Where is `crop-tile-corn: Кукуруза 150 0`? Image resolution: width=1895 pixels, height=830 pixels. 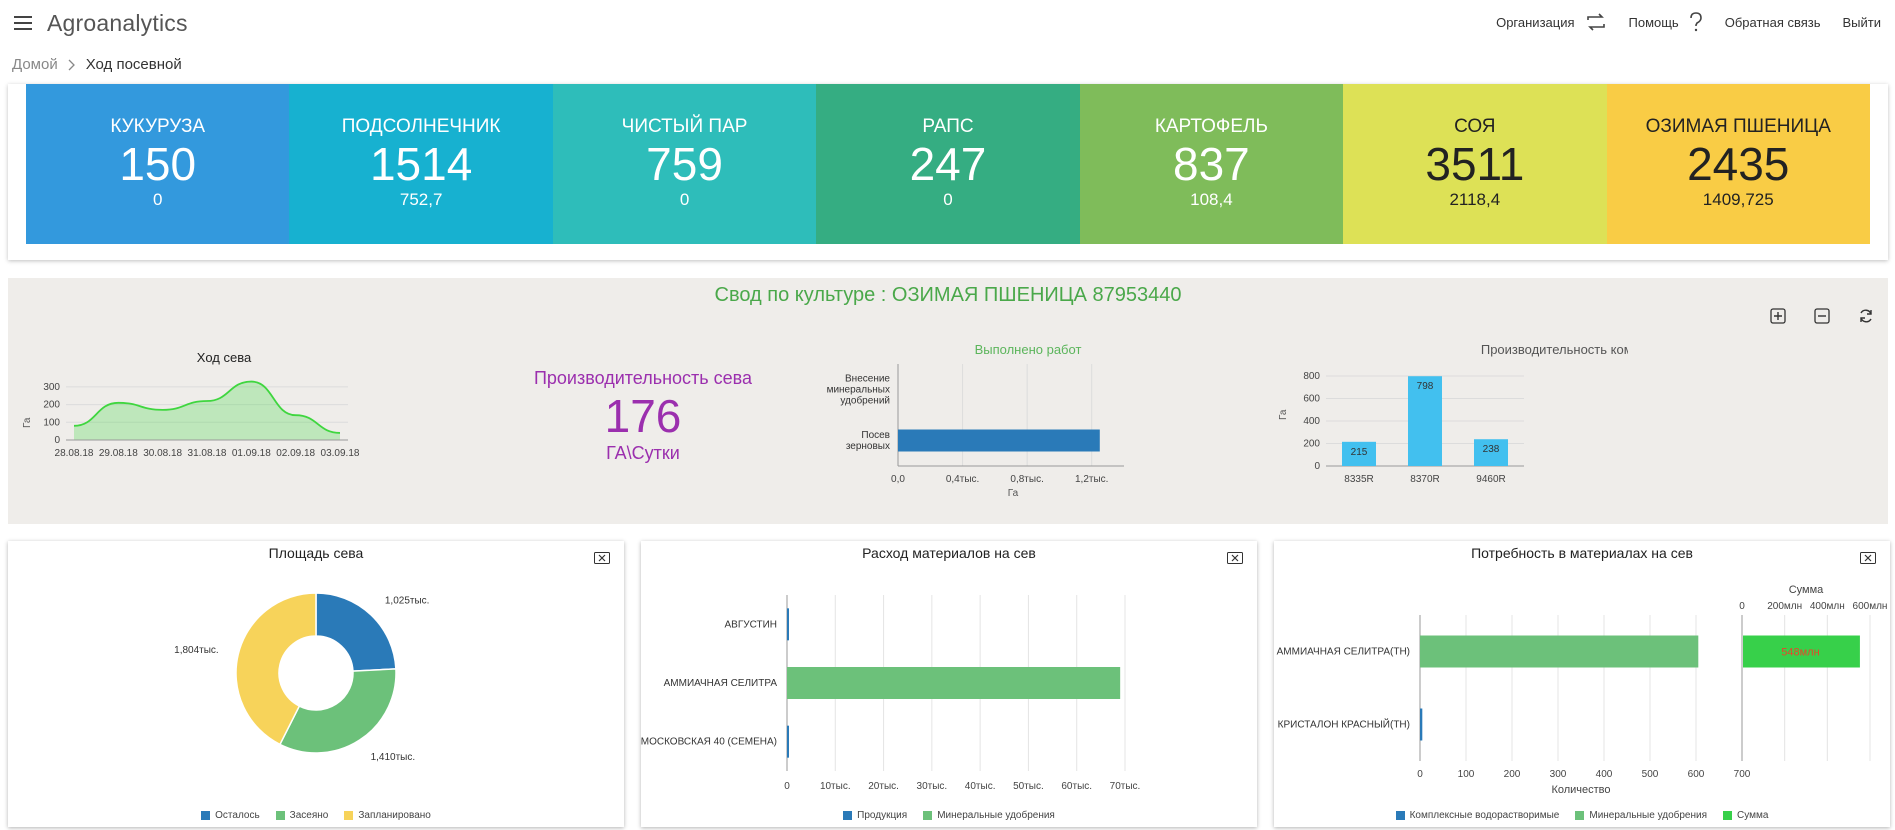
crop-tile-corn: Кукуруза 150 0 is located at coordinates (158, 164).